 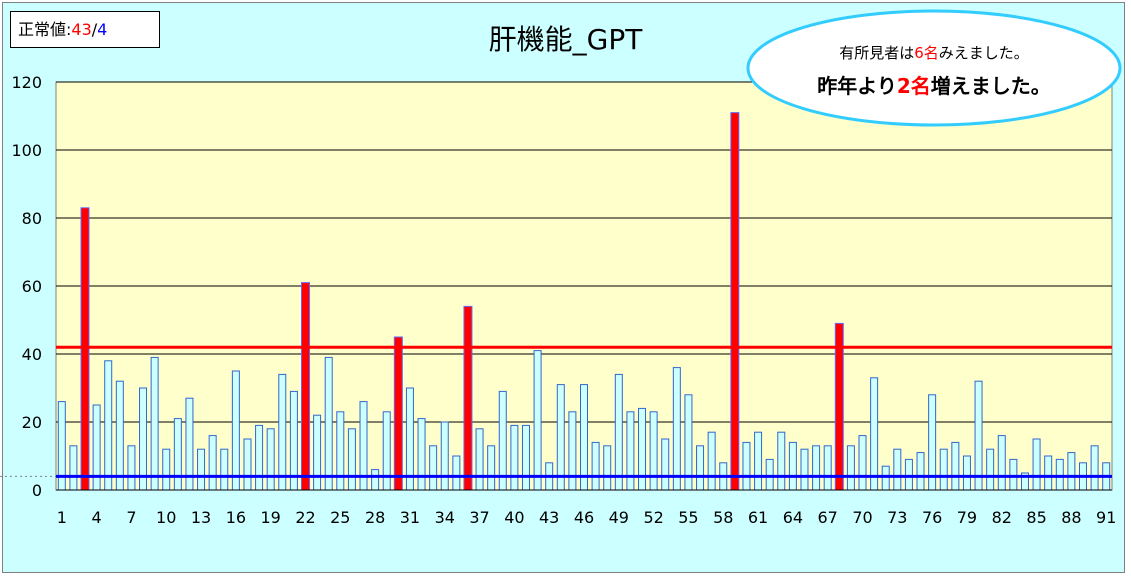 What do you see at coordinates (131, 517) in the screenshot?
I see `x-tick-label: 7` at bounding box center [131, 517].